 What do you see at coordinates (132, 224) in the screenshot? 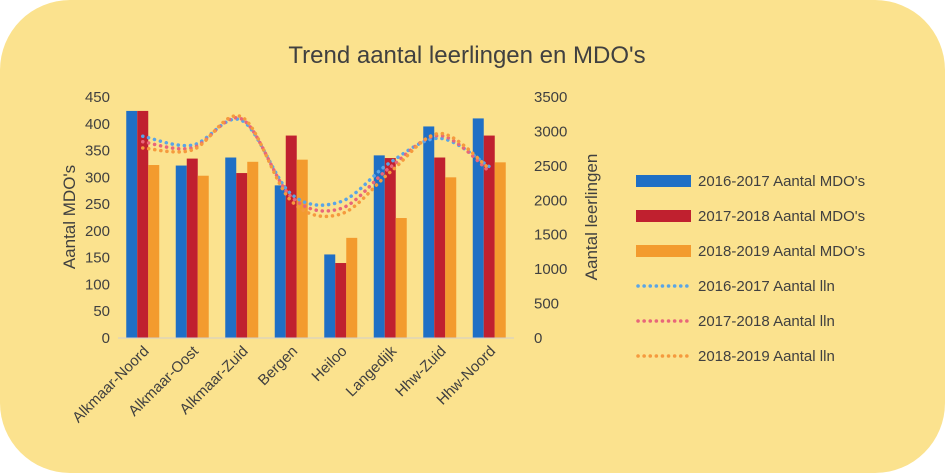
I see `bar-2016-2017-aantal-mdo-s-alkmaar-noord` at bounding box center [132, 224].